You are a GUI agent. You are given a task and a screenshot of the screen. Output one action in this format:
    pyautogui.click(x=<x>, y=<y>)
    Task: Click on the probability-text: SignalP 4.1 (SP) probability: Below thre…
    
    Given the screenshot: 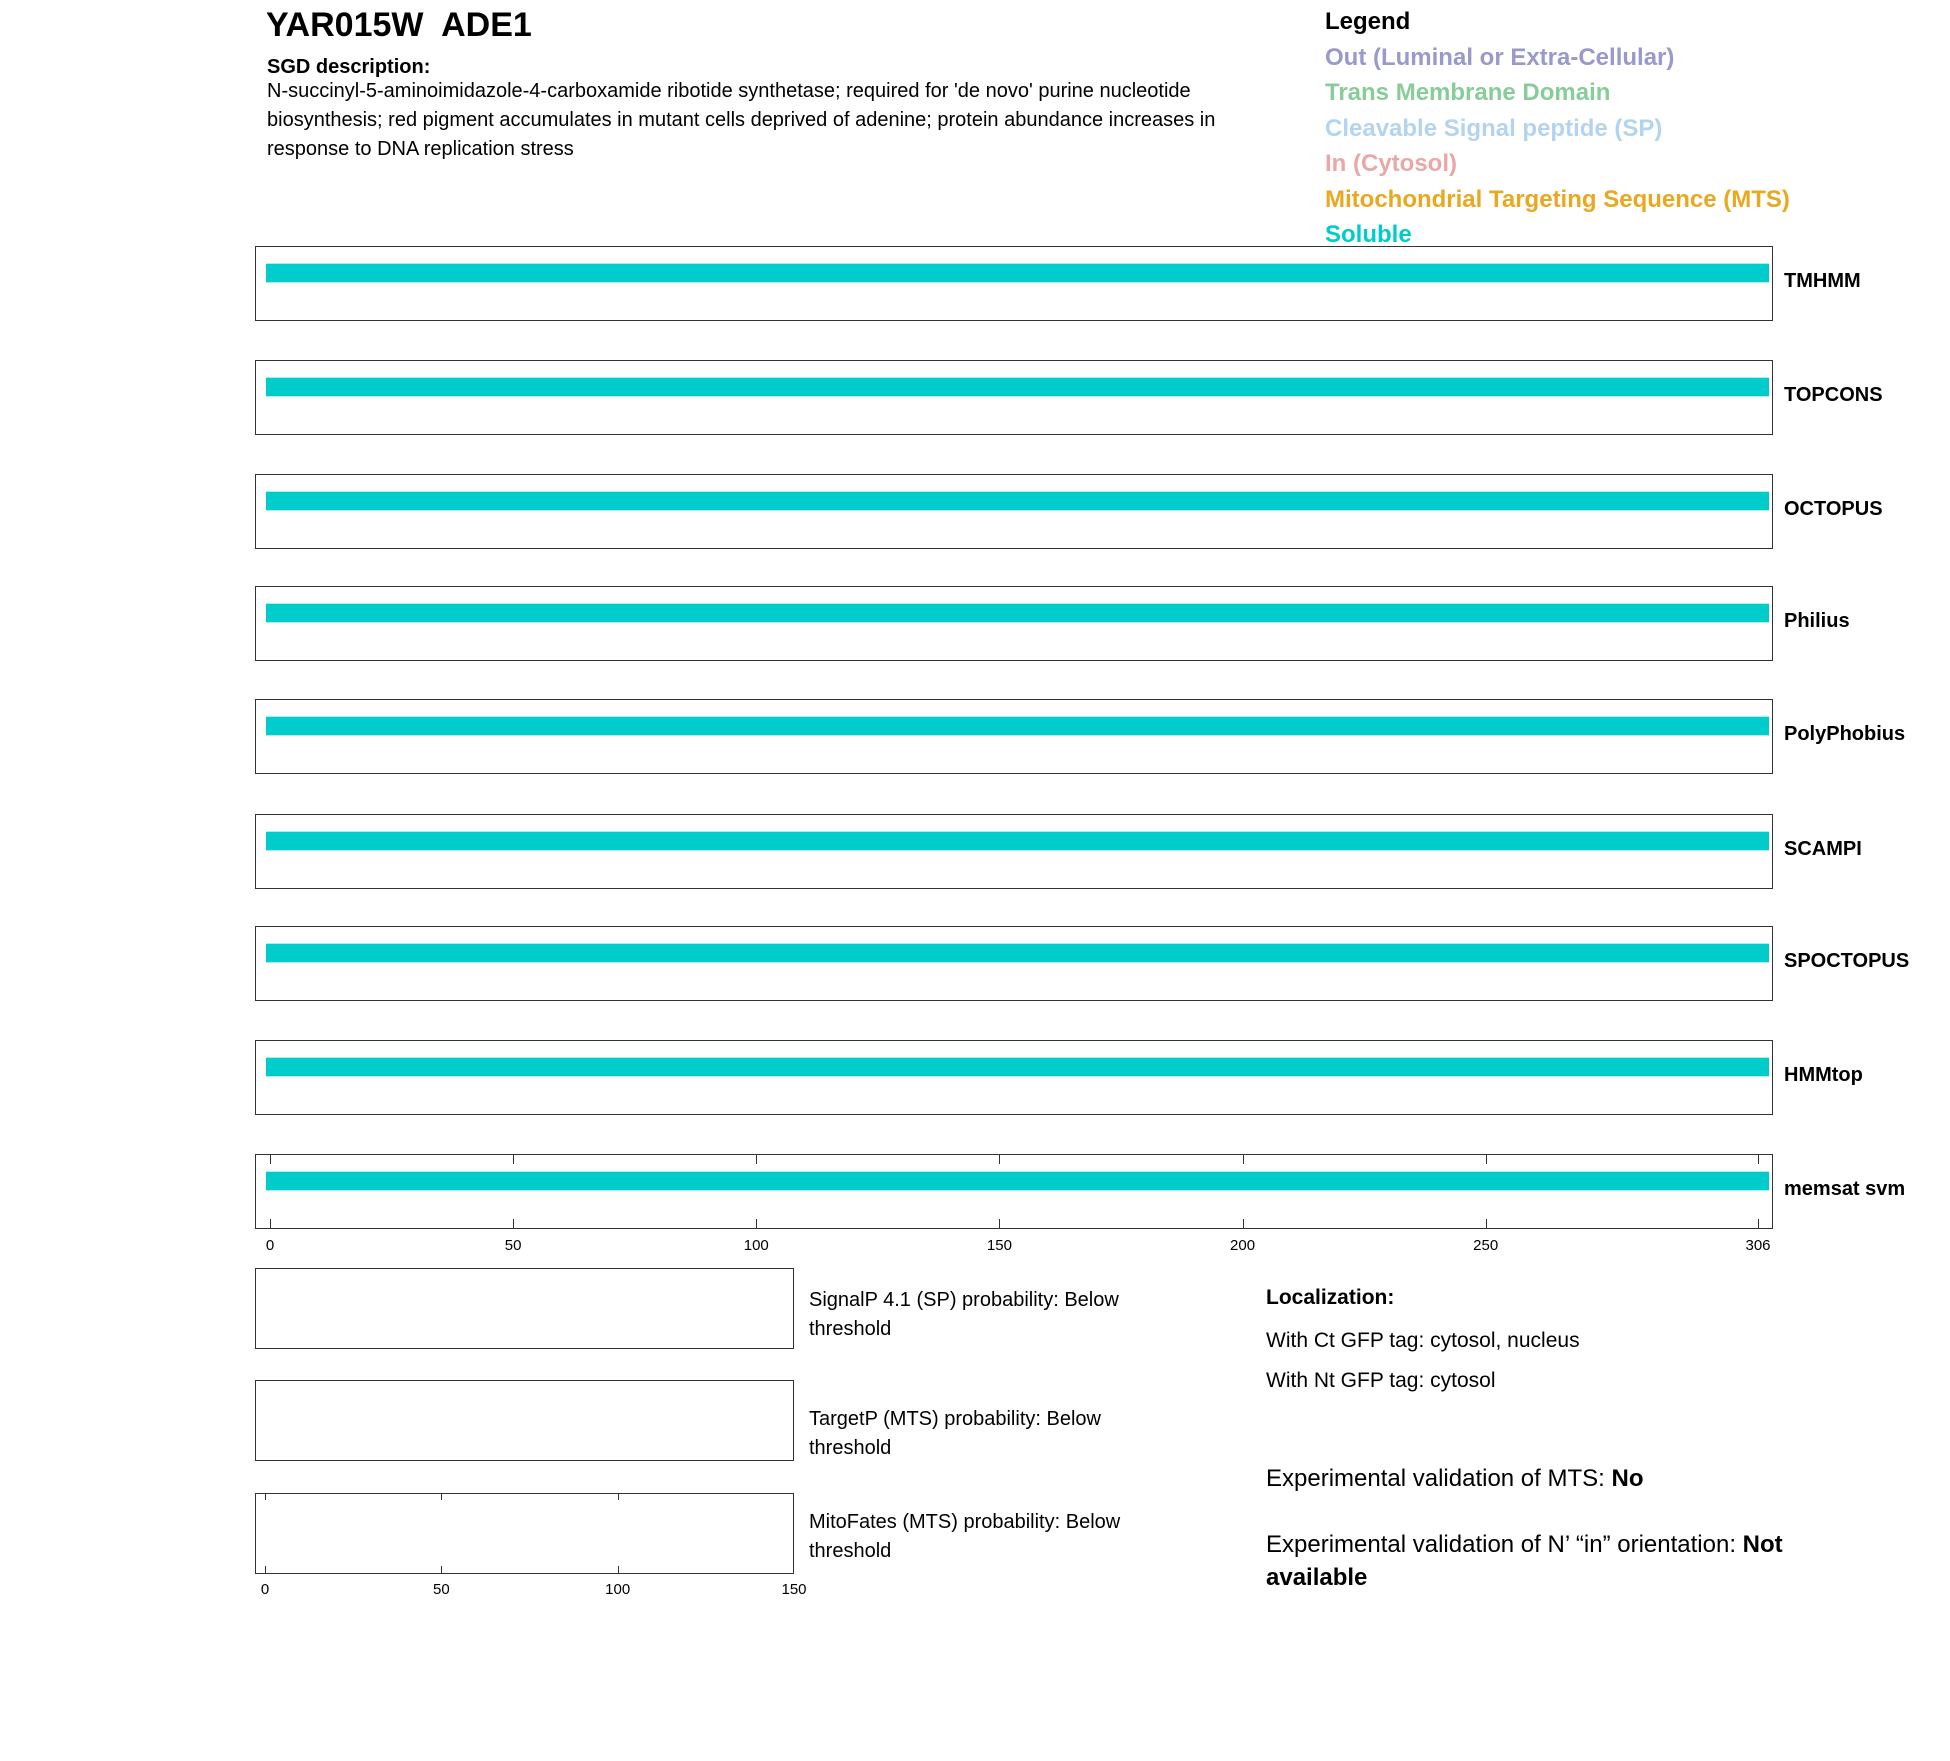 What is the action you would take?
    pyautogui.click(x=964, y=1314)
    